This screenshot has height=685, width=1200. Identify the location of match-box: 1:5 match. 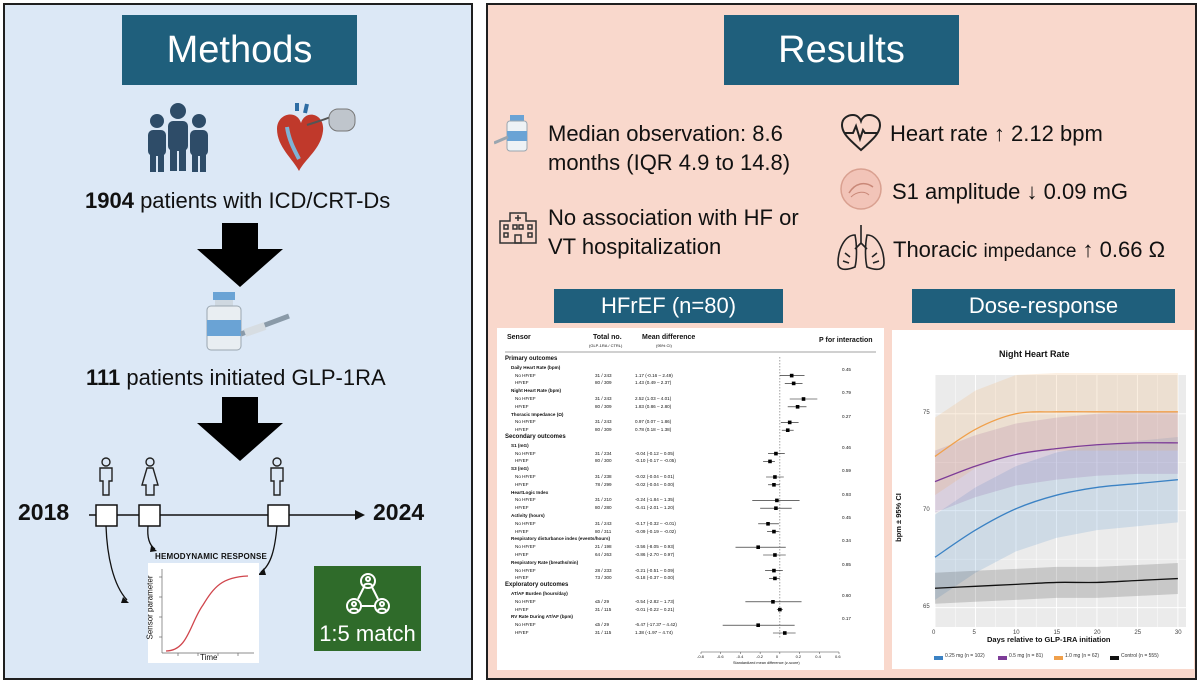
(367, 608).